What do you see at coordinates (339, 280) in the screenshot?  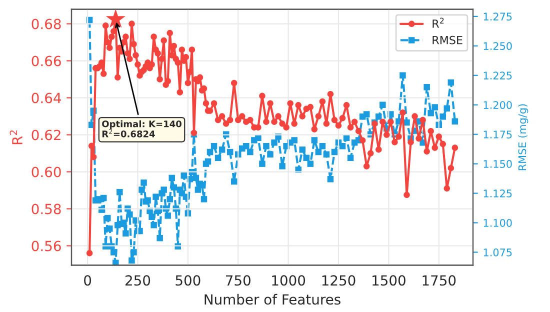 I see `x-tick-label: 1250` at bounding box center [339, 280].